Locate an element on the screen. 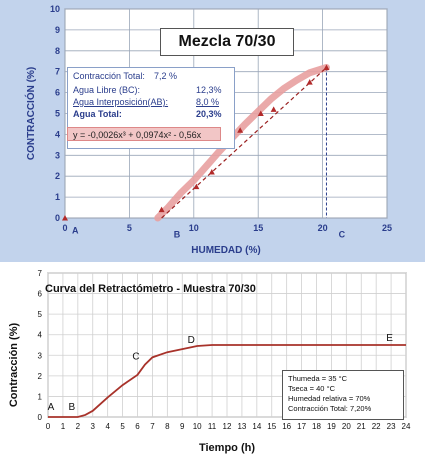  y-tick-label: 10 is located at coordinates (55, 9).